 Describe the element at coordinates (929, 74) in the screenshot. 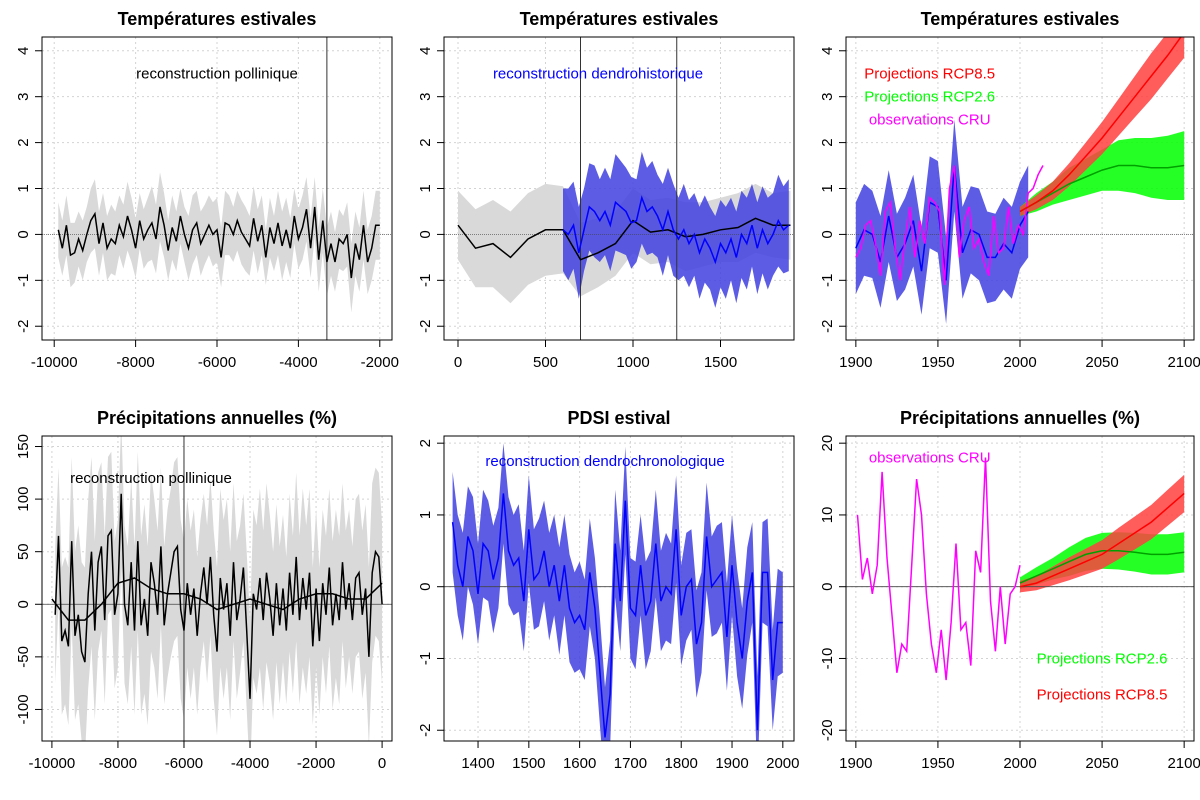

I see `annotation-label: Projections RCP8.5` at that location.